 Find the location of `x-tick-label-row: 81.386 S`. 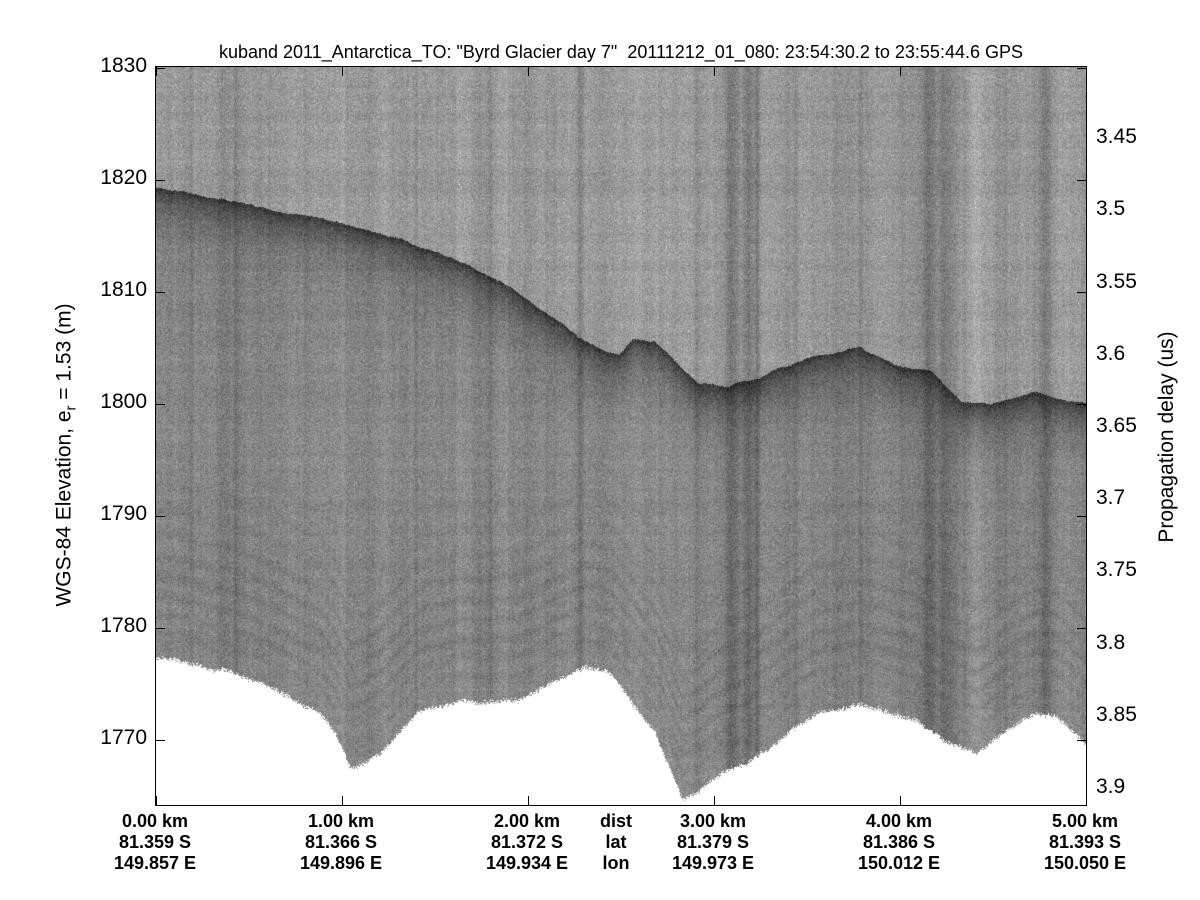

x-tick-label-row: 81.386 S is located at coordinates (899, 842).